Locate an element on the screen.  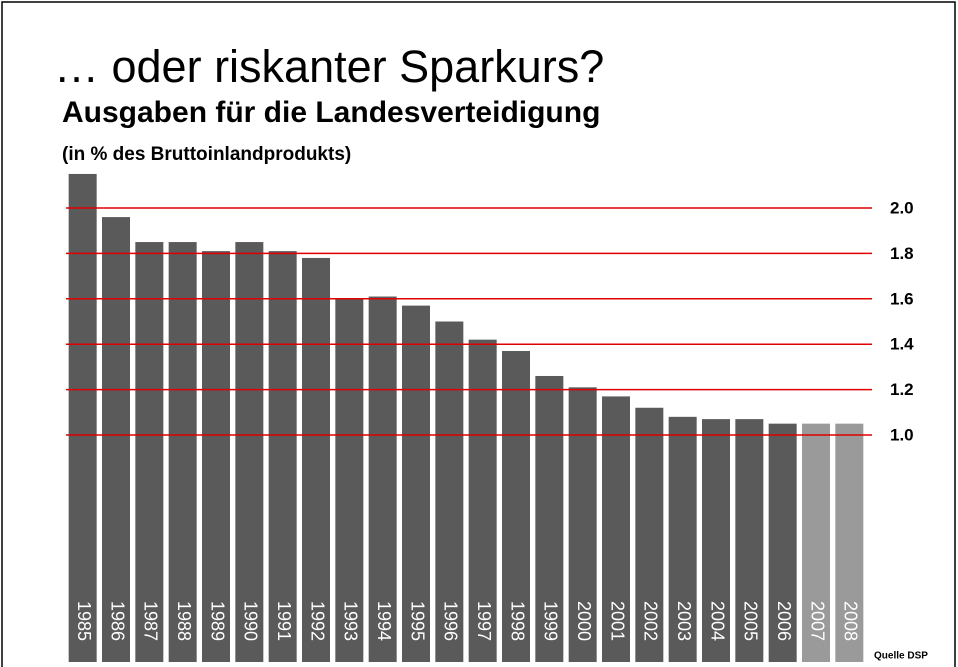
y-tick-label: 2.0 is located at coordinates (902, 207).